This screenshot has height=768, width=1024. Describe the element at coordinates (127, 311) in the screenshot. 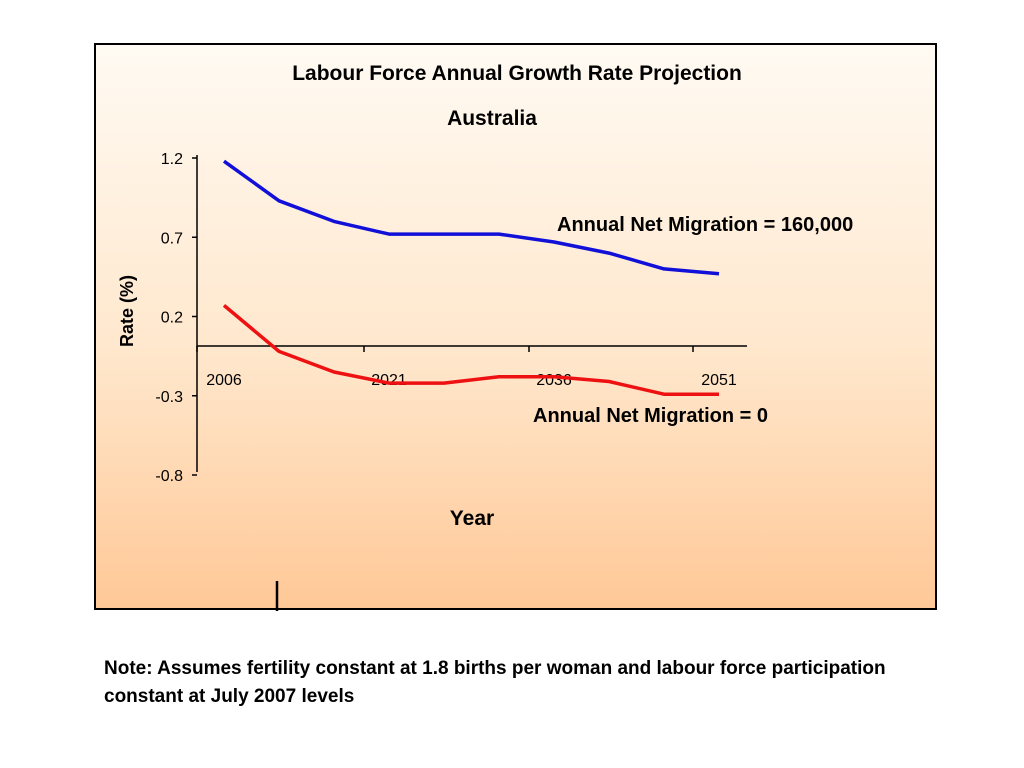

I see `y-axis-label: Rate (%)` at that location.